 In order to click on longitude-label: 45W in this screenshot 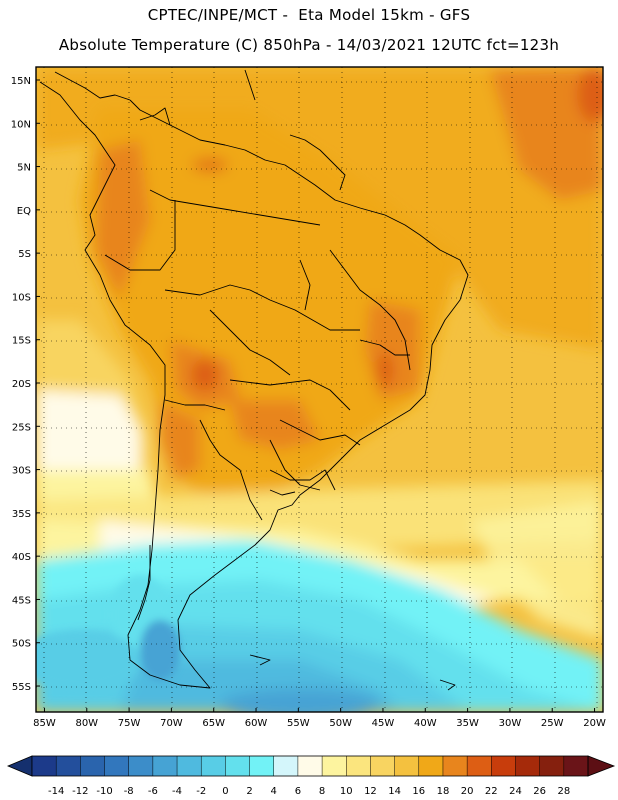, I will do `click(383, 723)`.